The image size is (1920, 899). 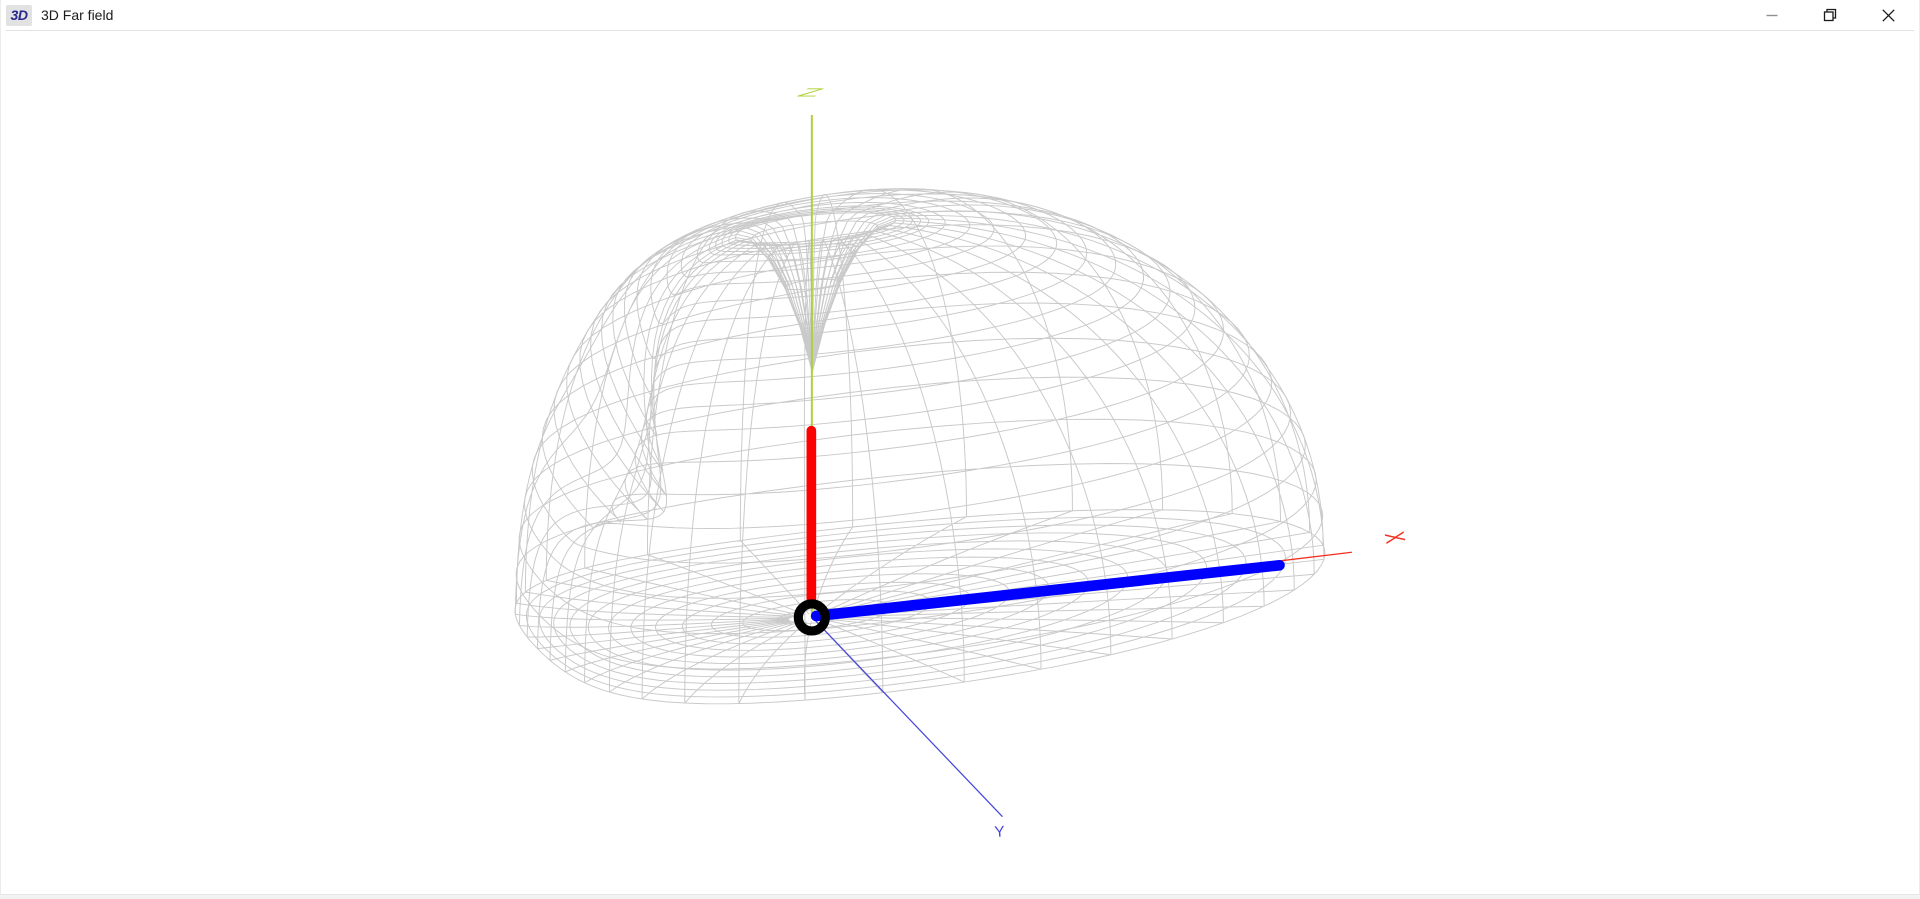 I want to click on window-bottom-edge, so click(x=960, y=896).